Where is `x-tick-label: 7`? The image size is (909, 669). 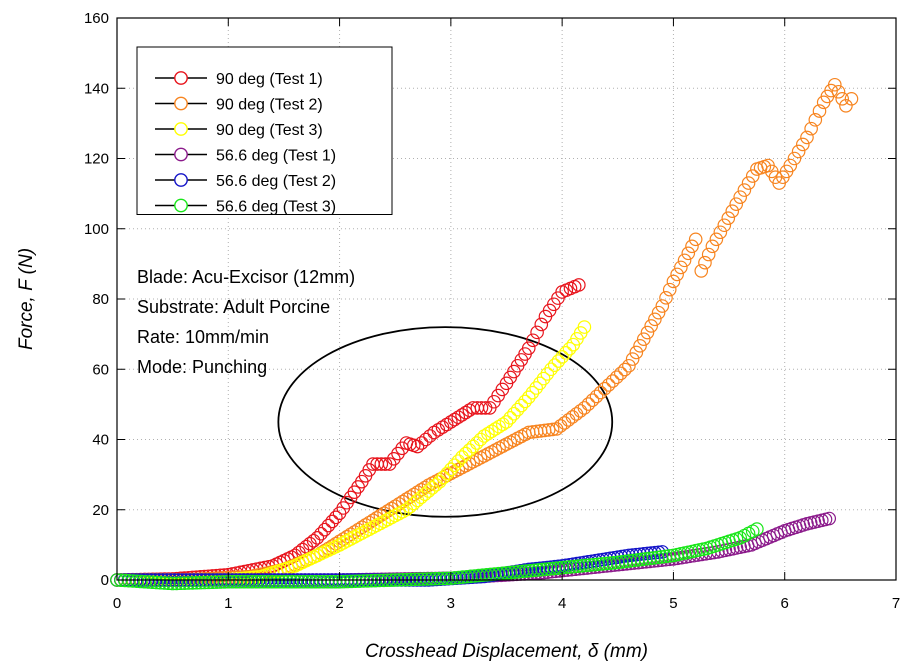 x-tick-label: 7 is located at coordinates (896, 603).